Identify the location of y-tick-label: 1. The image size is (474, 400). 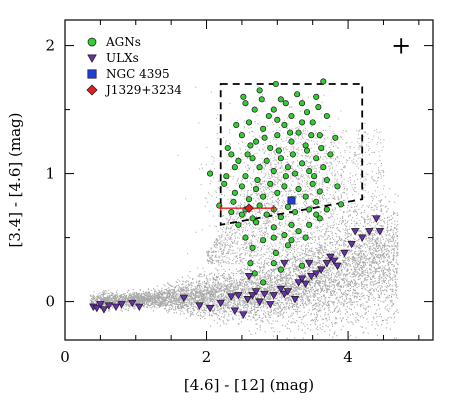
(50, 174).